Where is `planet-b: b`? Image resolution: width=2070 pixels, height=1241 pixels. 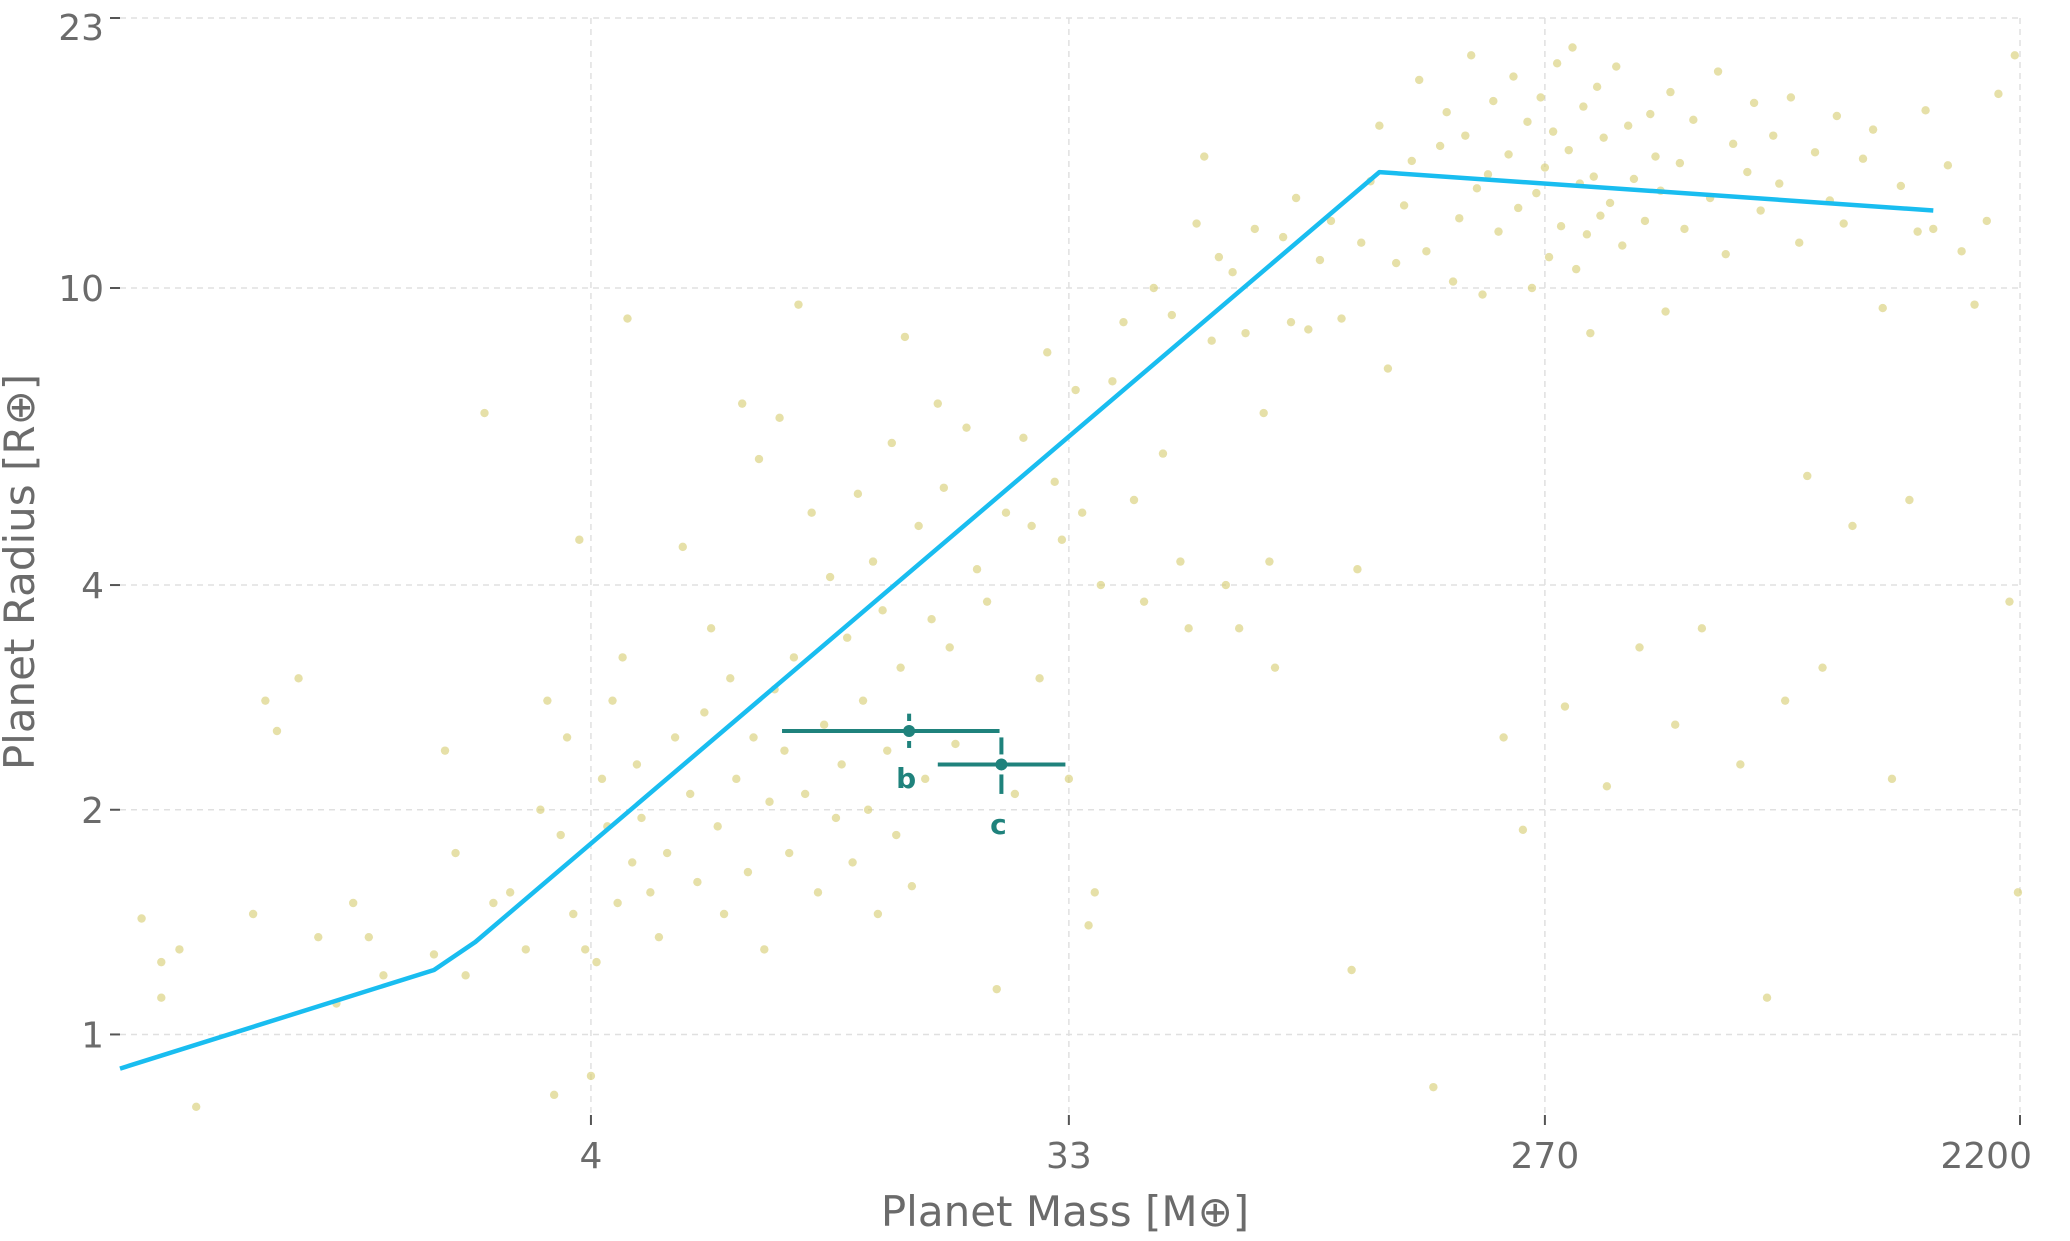 planet-b: b is located at coordinates (891, 754).